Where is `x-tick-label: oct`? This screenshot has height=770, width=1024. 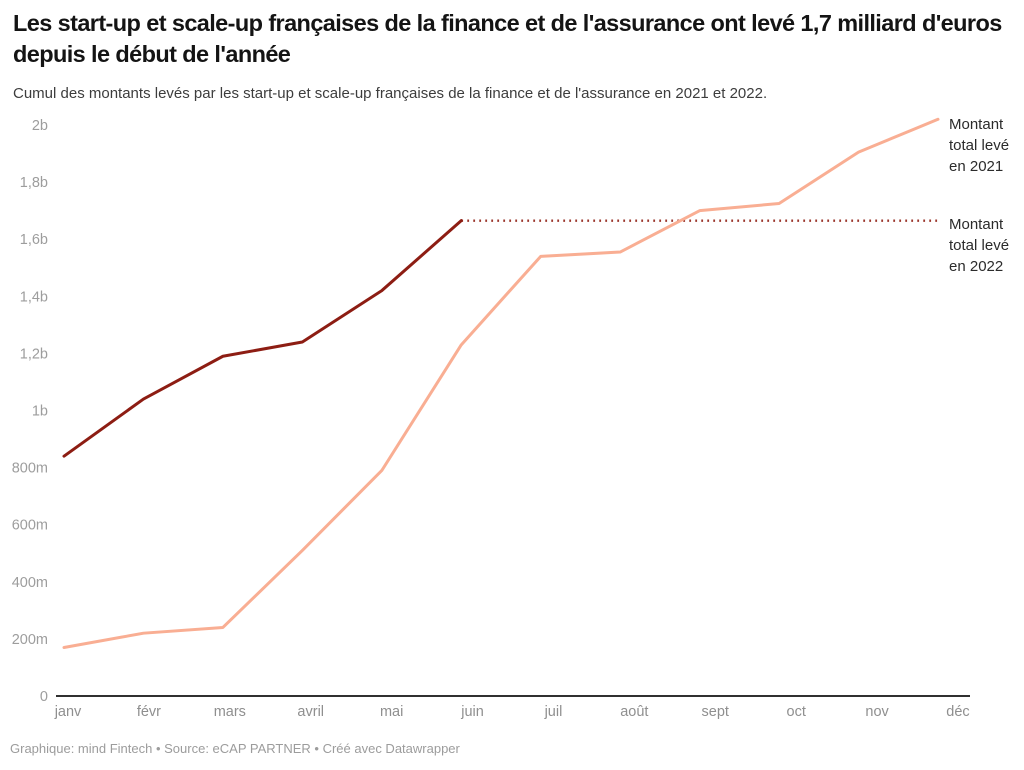 x-tick-label: oct is located at coordinates (796, 712).